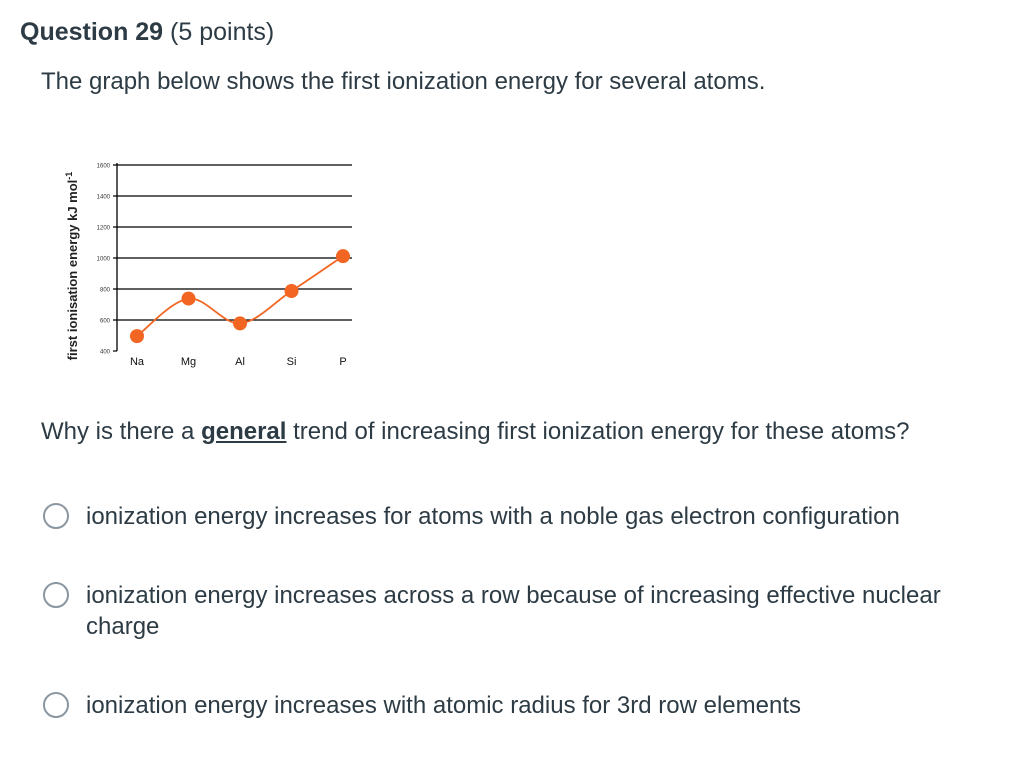 Image resolution: width=1024 pixels, height=775 pixels. I want to click on question-title: Question 29, so click(92, 32).